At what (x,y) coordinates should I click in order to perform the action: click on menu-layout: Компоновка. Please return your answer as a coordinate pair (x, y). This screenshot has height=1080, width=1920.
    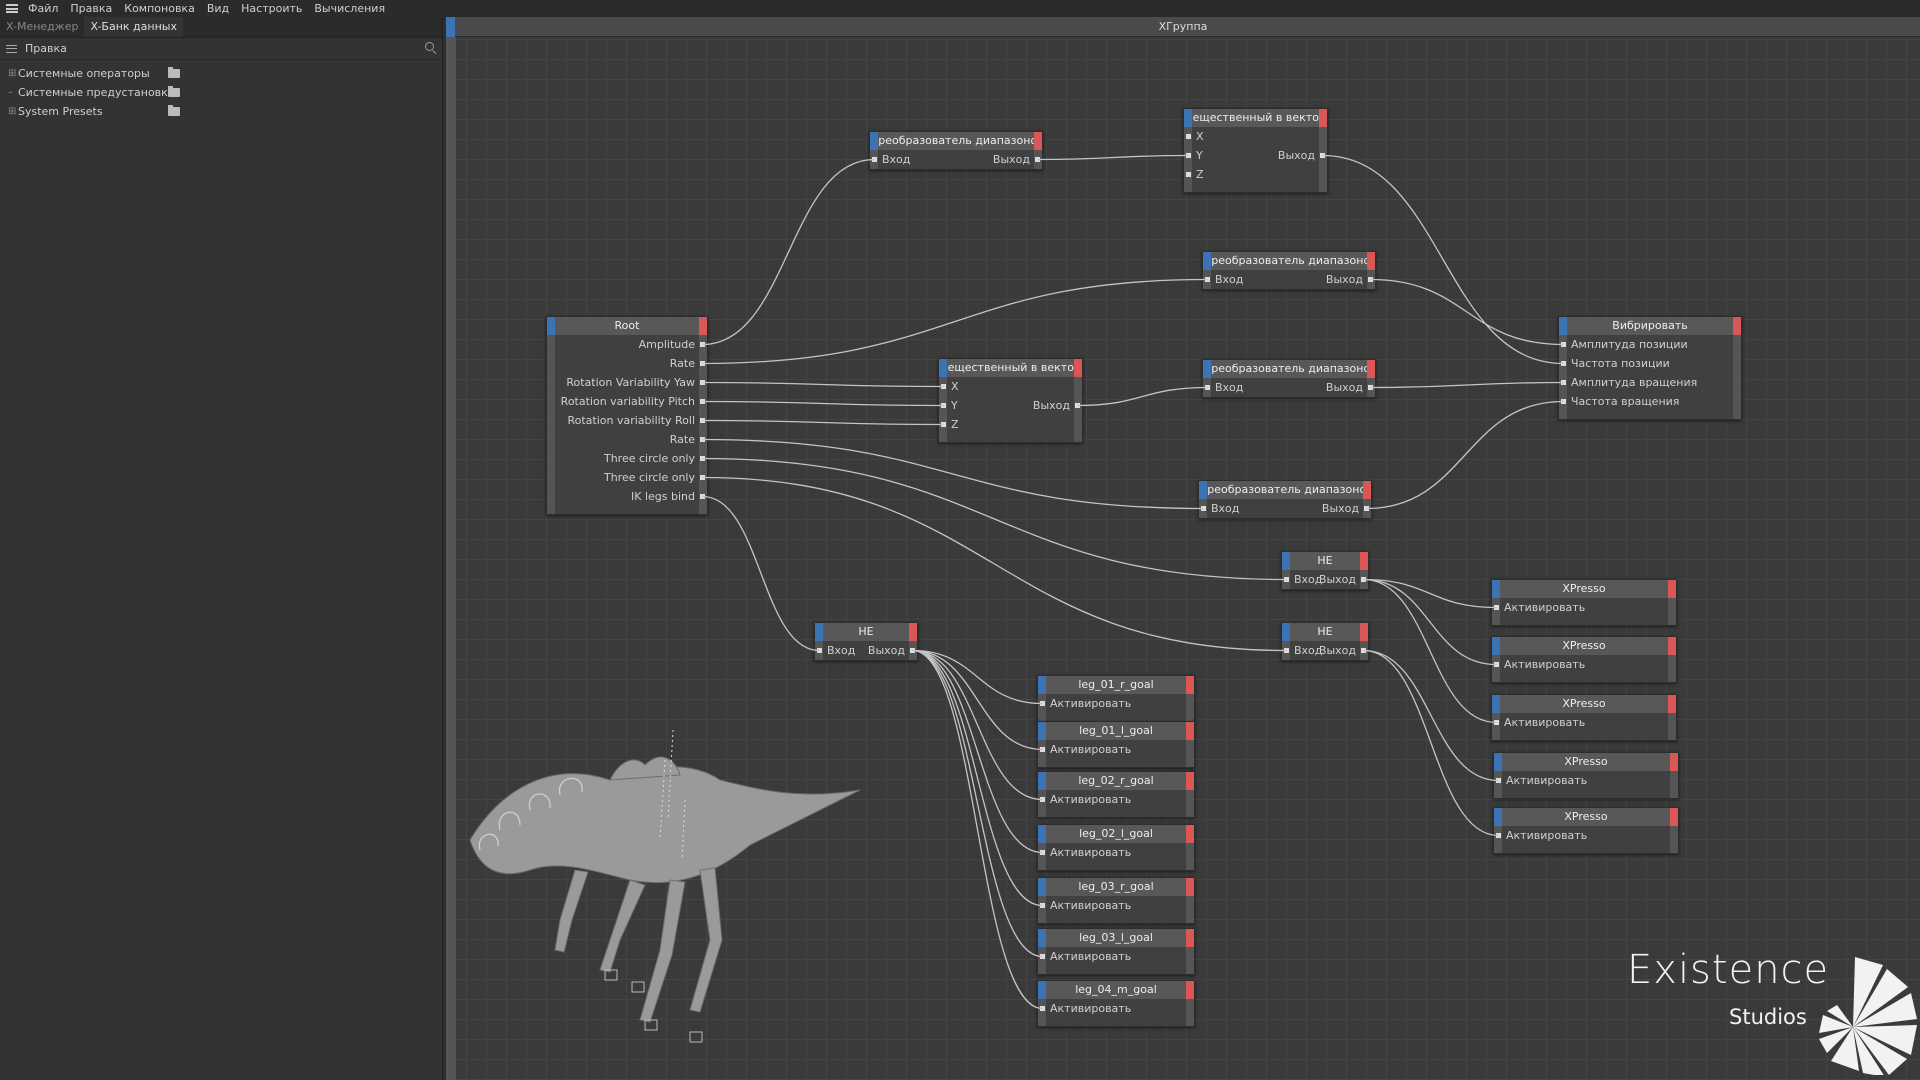
    Looking at the image, I should click on (159, 8).